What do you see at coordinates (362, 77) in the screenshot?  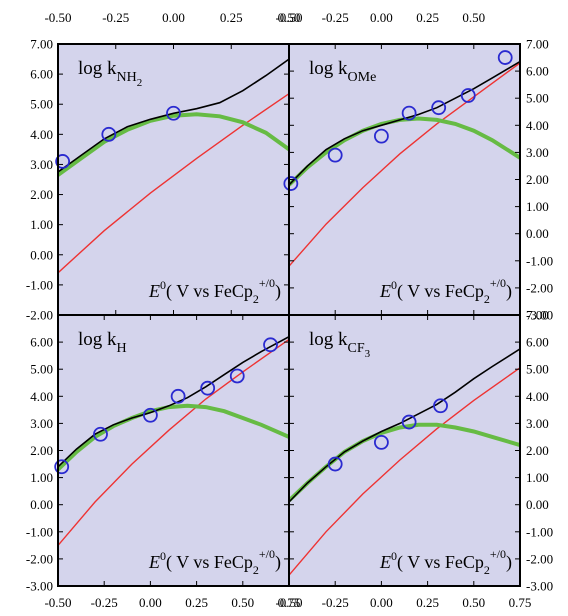 I see `panel-label-subscript: OMe` at bounding box center [362, 77].